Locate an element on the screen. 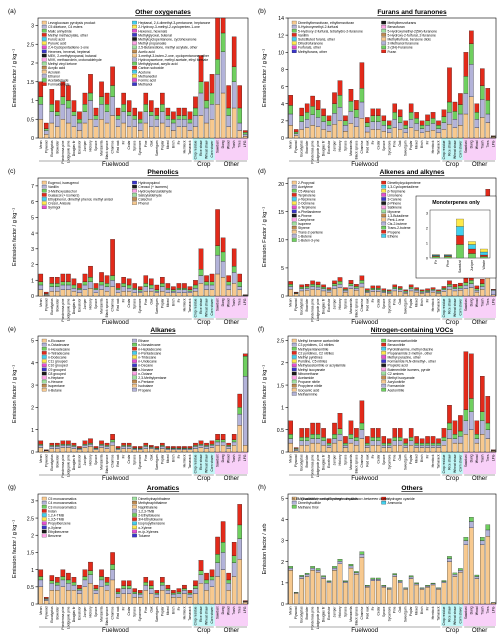 The height and width of the screenshot is (637, 500). y-tick-label: 4 is located at coordinates (32, 364).